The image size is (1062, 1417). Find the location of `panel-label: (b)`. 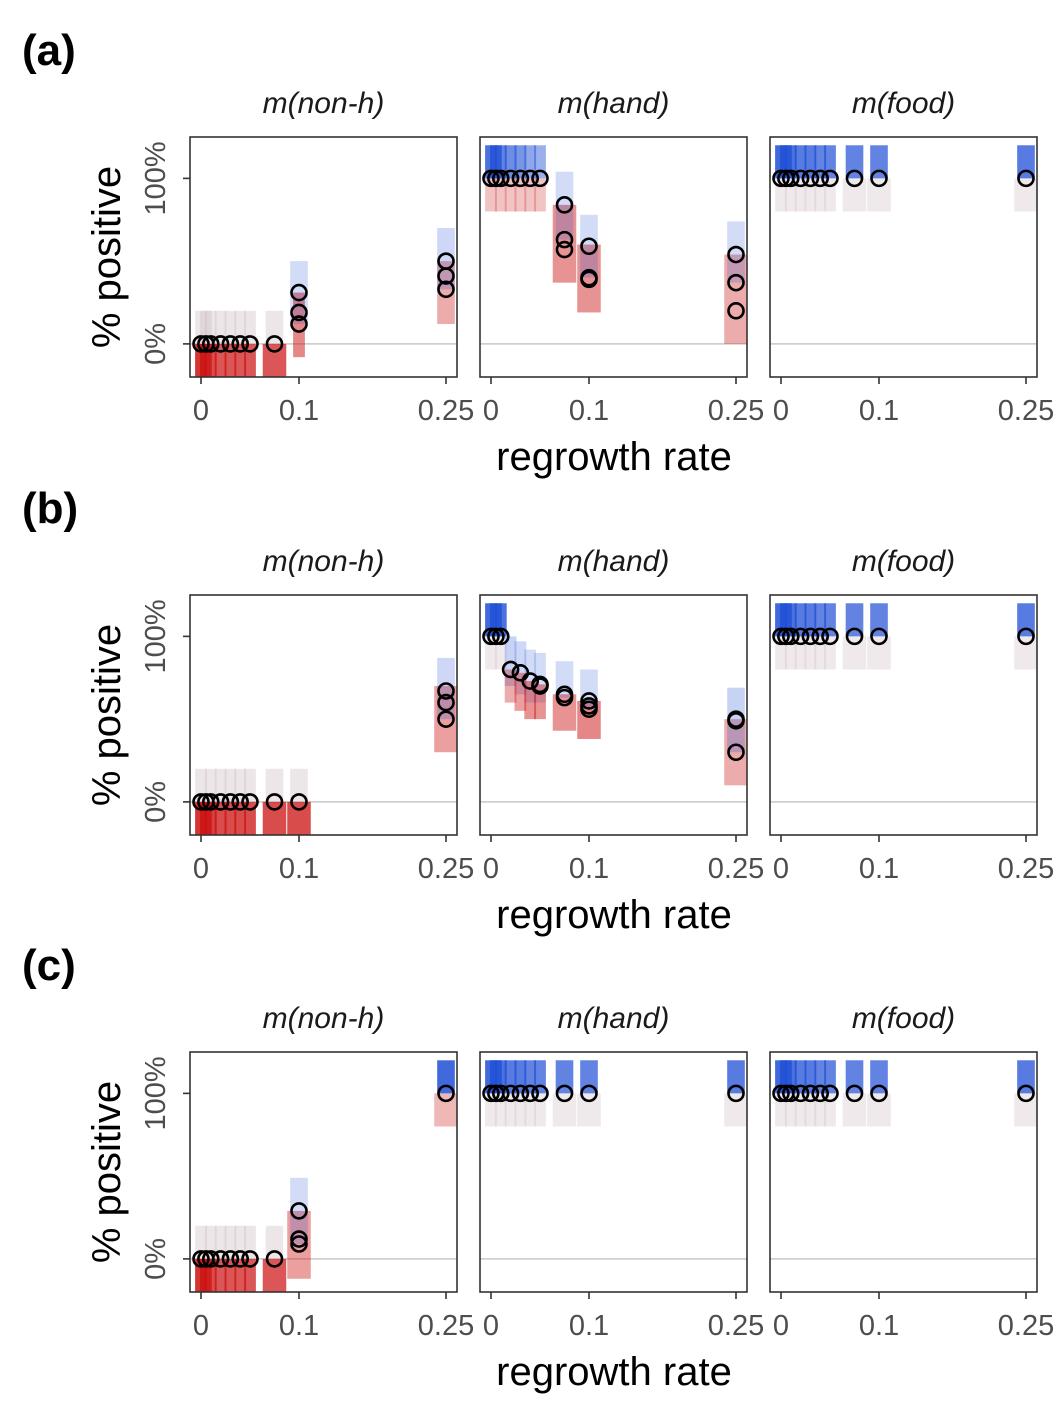

panel-label: (b) is located at coordinates (50, 508).